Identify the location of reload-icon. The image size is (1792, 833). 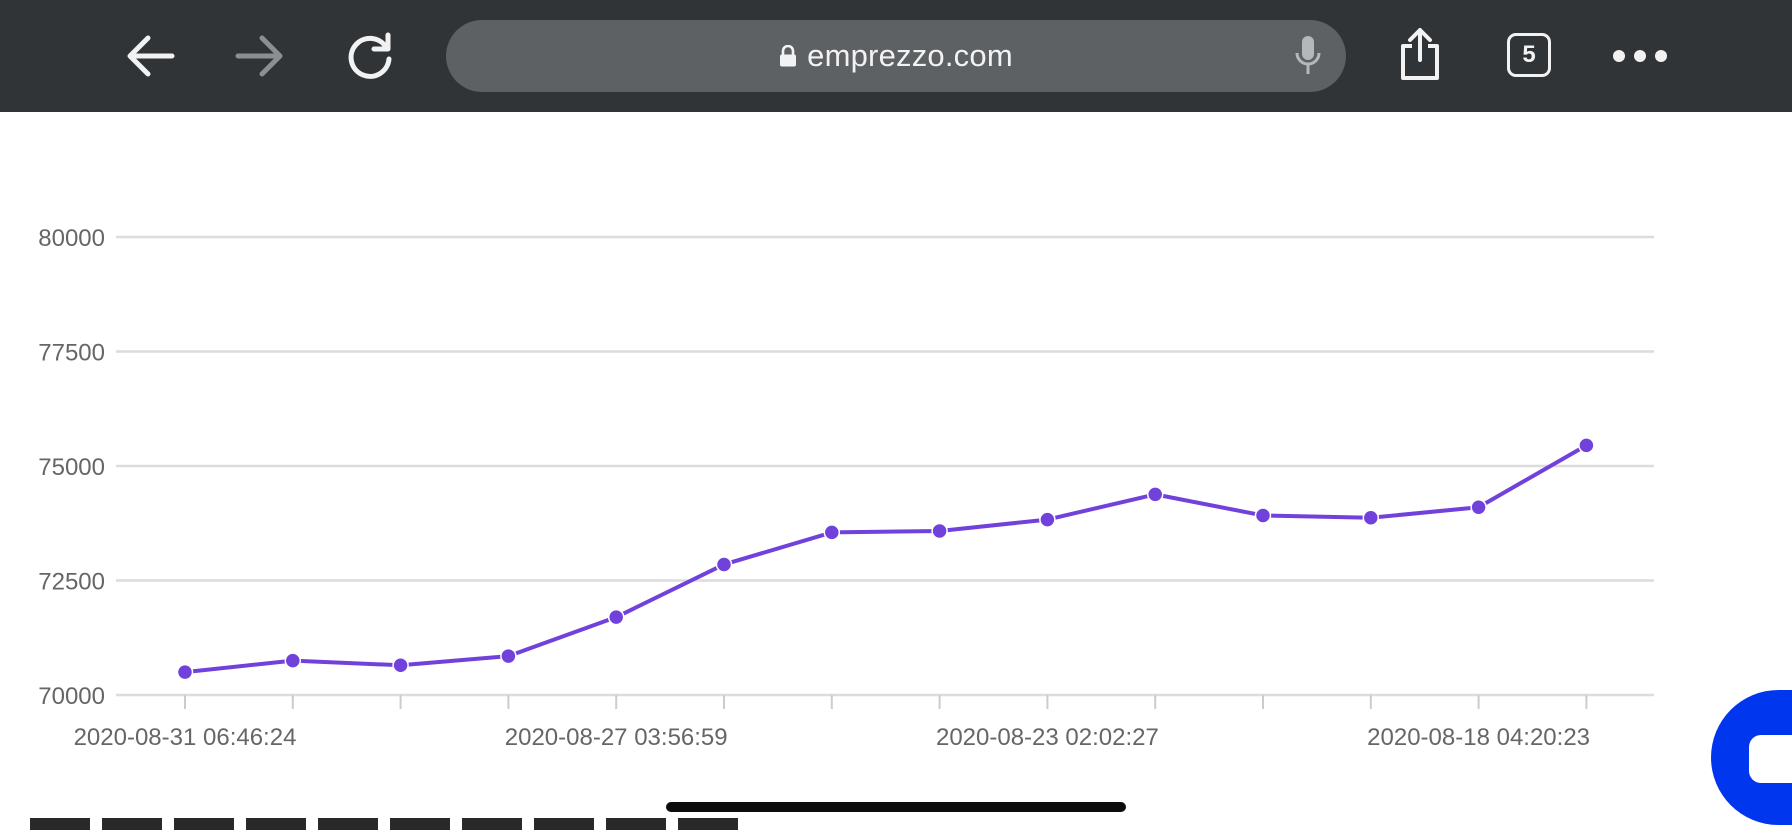
(371, 56).